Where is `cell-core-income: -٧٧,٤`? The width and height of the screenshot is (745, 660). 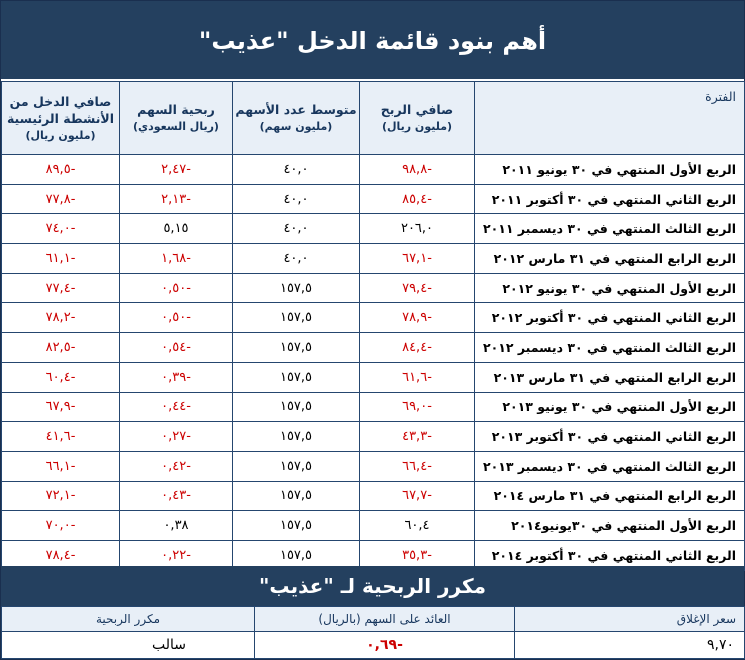 cell-core-income: -٧٧,٤ is located at coordinates (60, 288).